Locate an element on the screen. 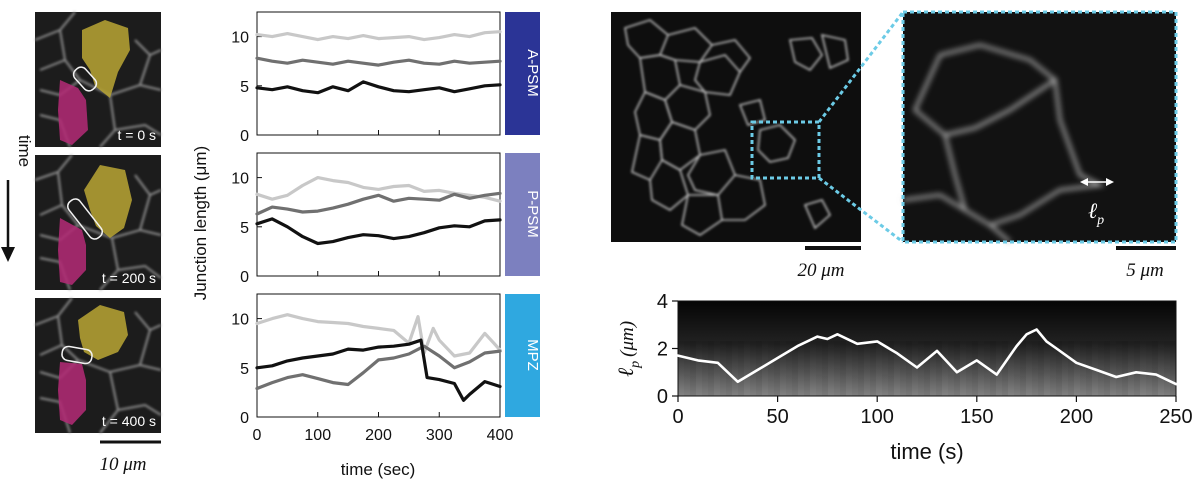 The width and height of the screenshot is (1200, 487). kymograph-image is located at coordinates (927, 348).